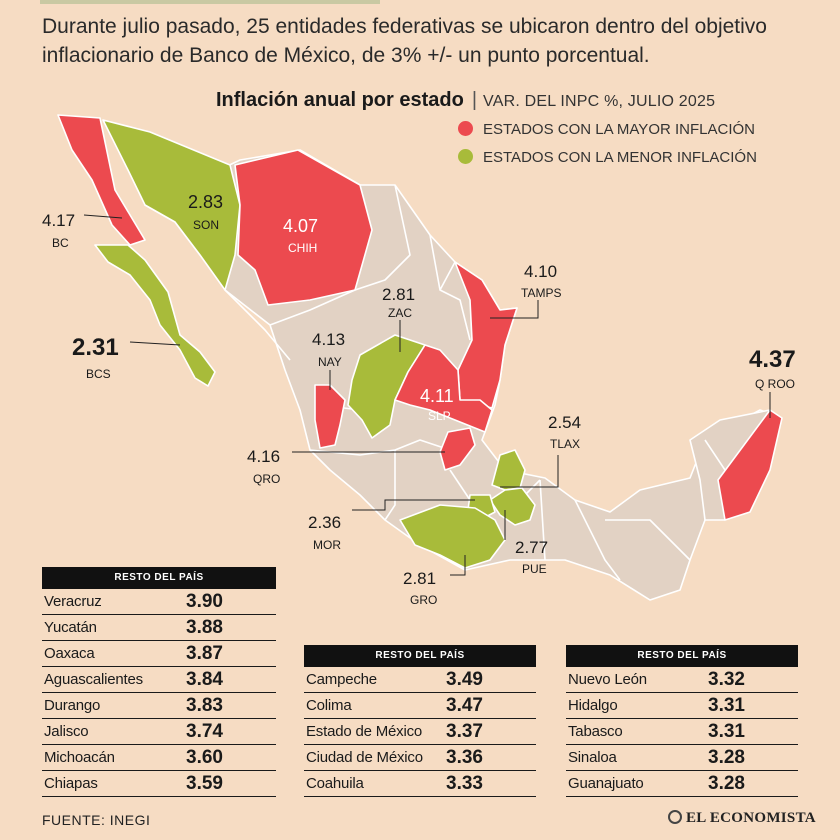 This screenshot has width=840, height=840. Describe the element at coordinates (155, 315) in the screenshot. I see `map-state-bcs` at that location.